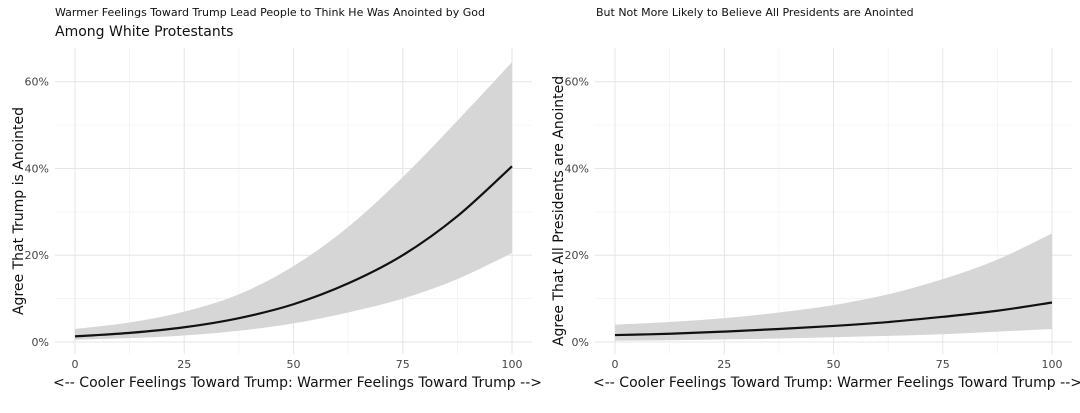 This screenshot has height=413, width=1080. I want to click on left-x-tick-label: 0, so click(75, 364).